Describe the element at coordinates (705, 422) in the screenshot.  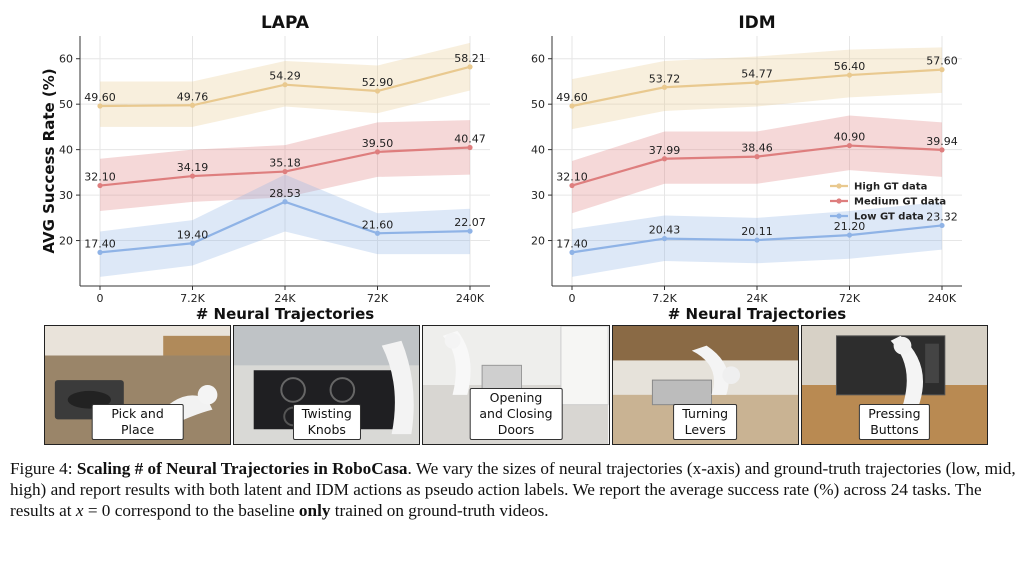
I see `thumbnail-caption: Turning Levers` at that location.